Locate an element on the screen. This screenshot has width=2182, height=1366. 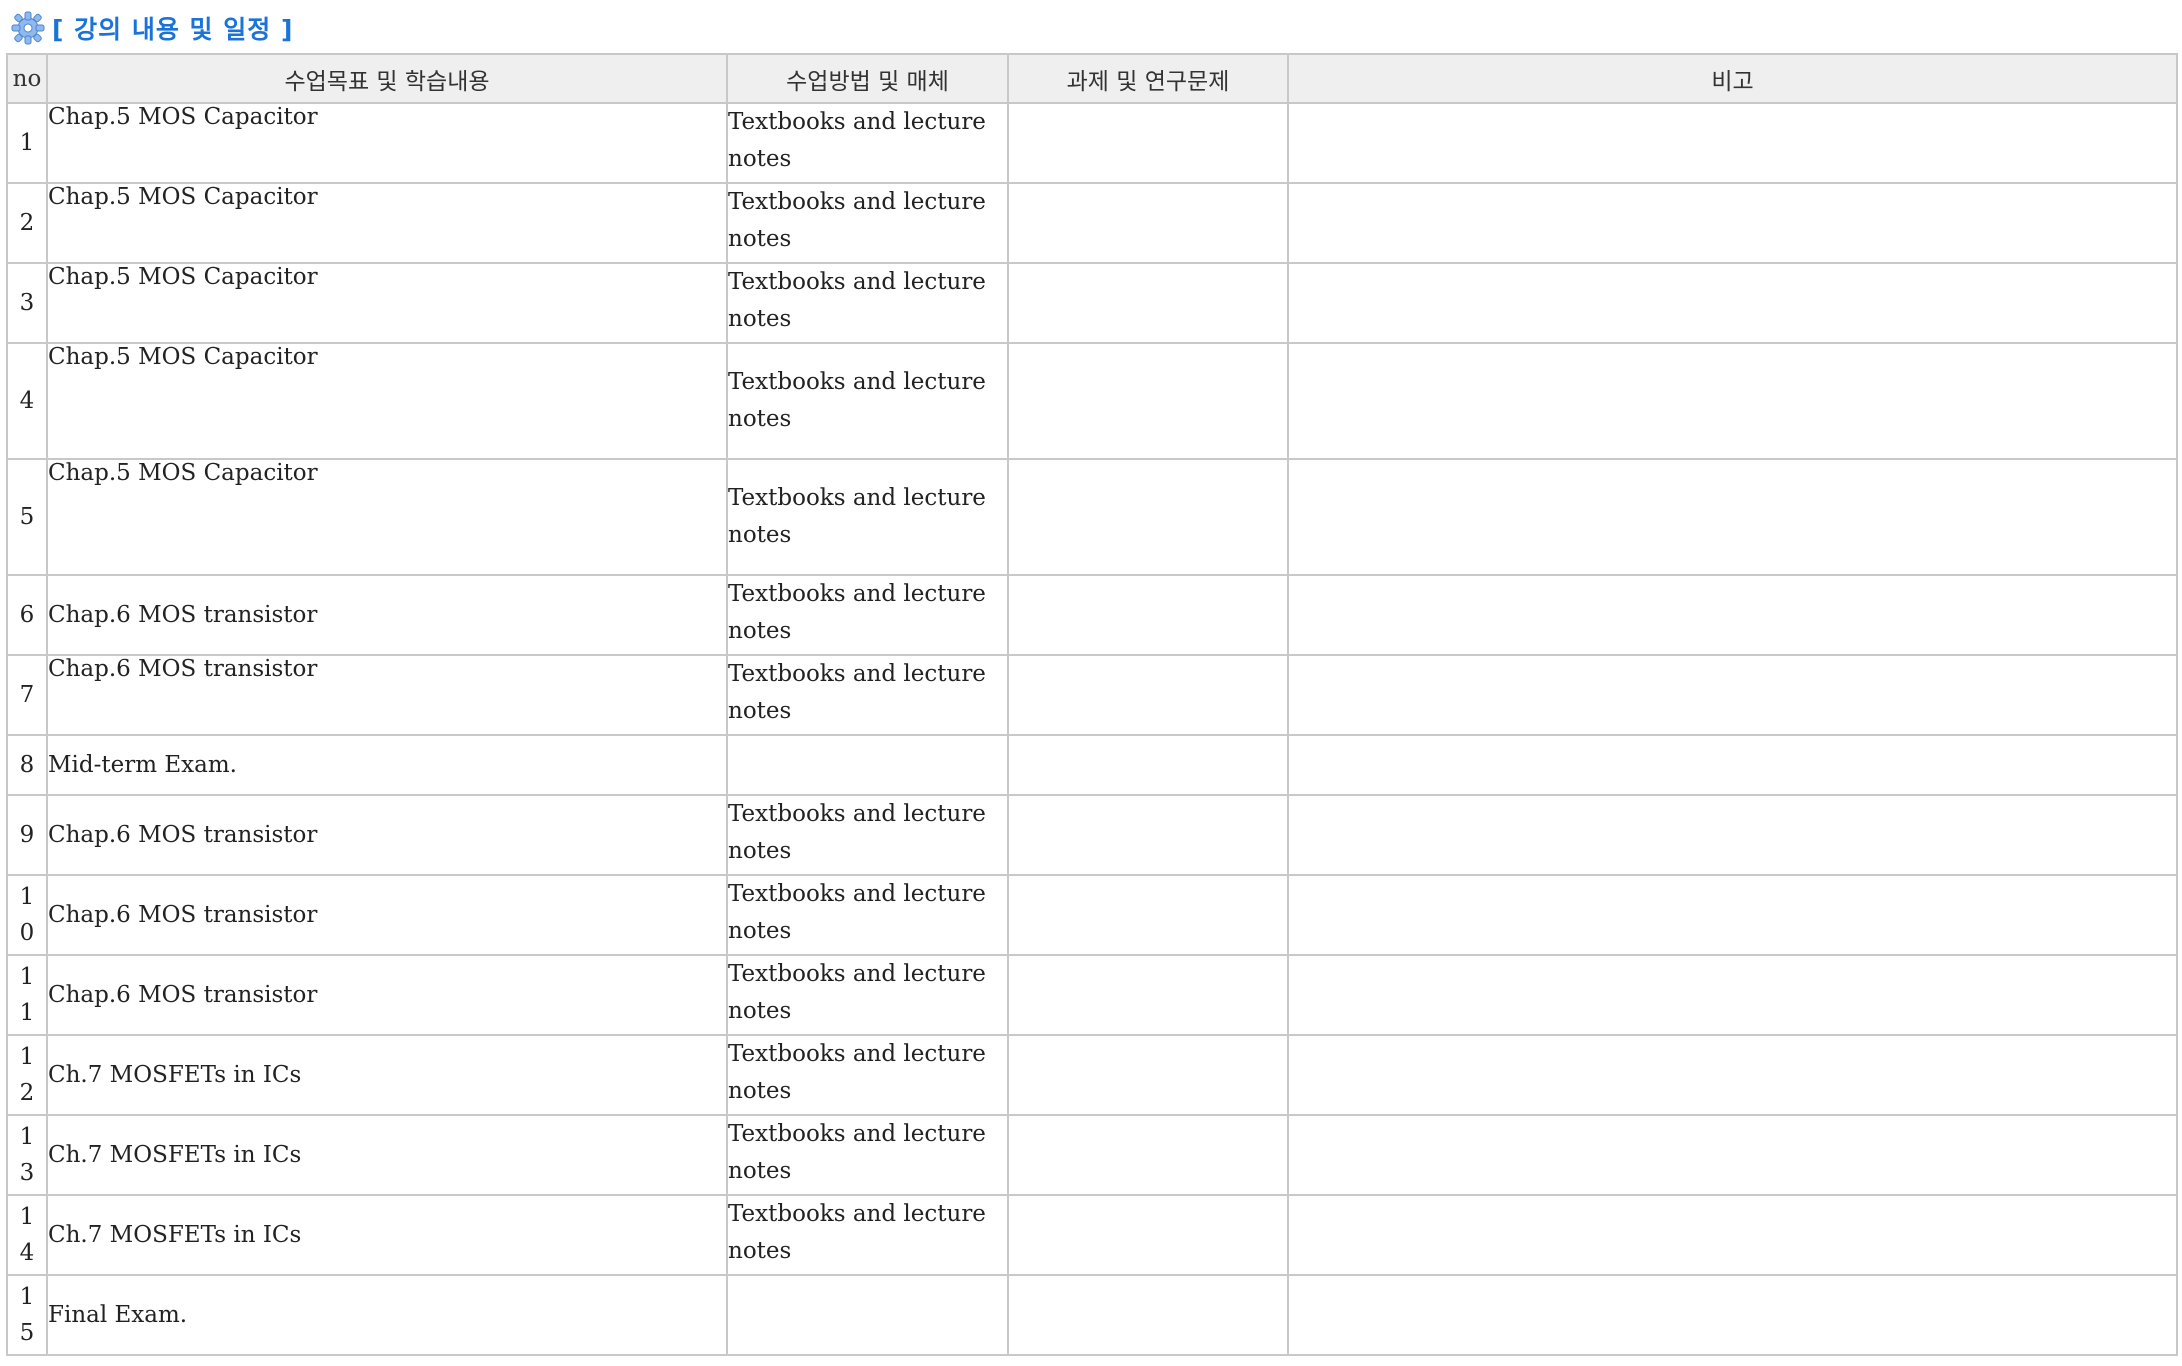
table-header-row: no 수업목표 및 학습내용 수업방법 및 매체 과제 및 연구문제 비고 is located at coordinates (1092, 78).